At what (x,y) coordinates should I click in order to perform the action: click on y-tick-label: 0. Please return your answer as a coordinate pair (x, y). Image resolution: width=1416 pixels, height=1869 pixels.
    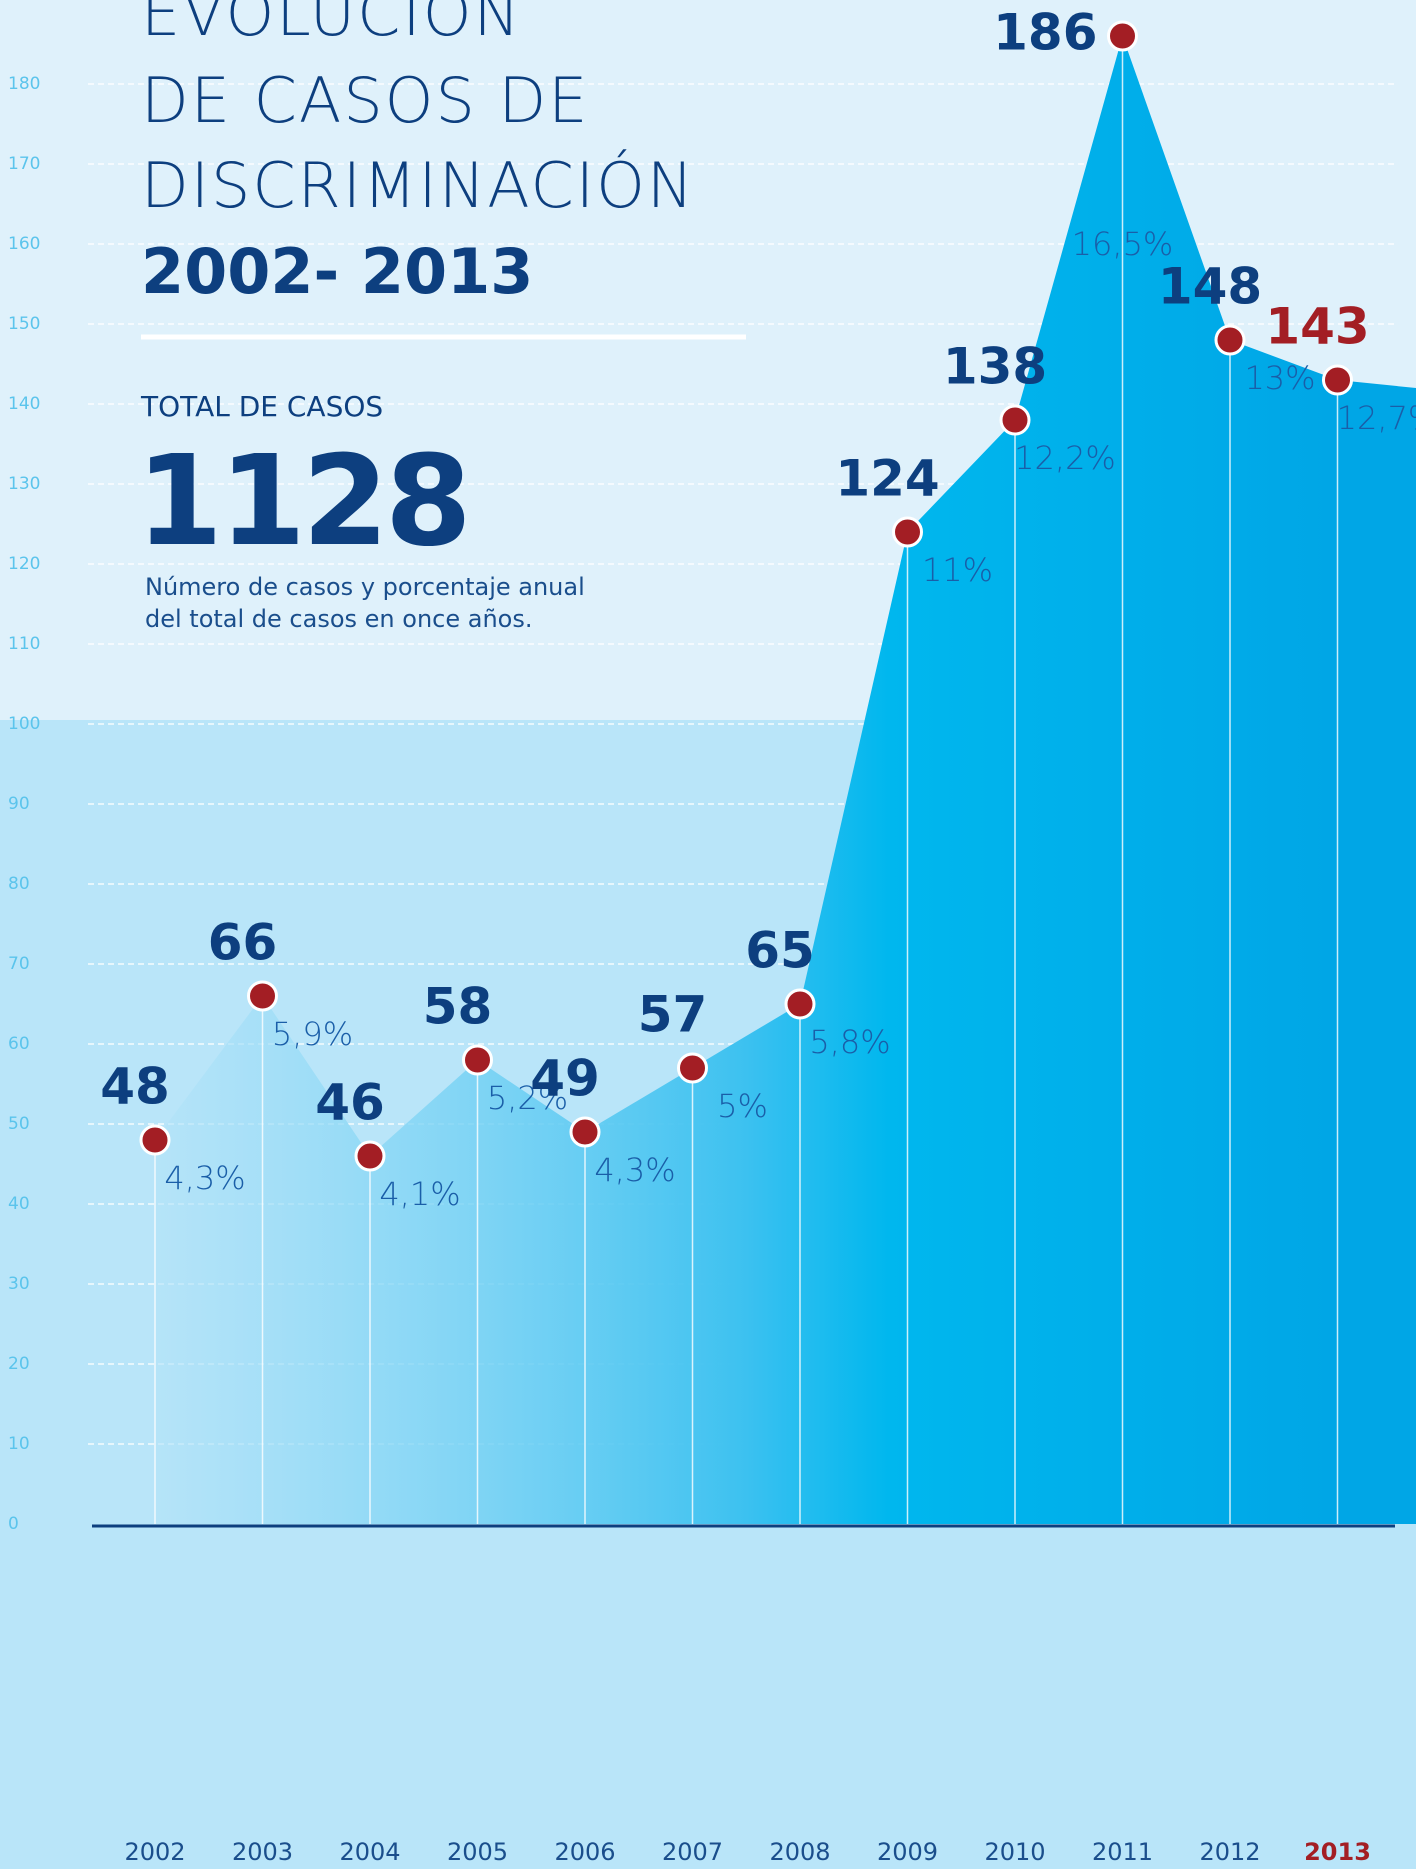
    Looking at the image, I should click on (13, 1524).